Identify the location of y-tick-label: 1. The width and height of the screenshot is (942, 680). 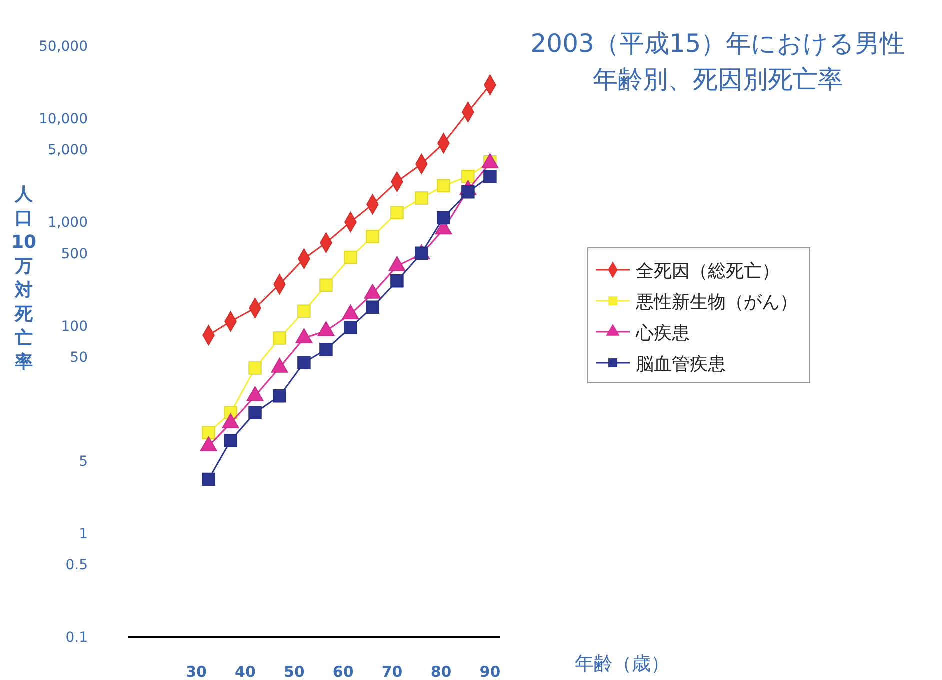
(83, 534).